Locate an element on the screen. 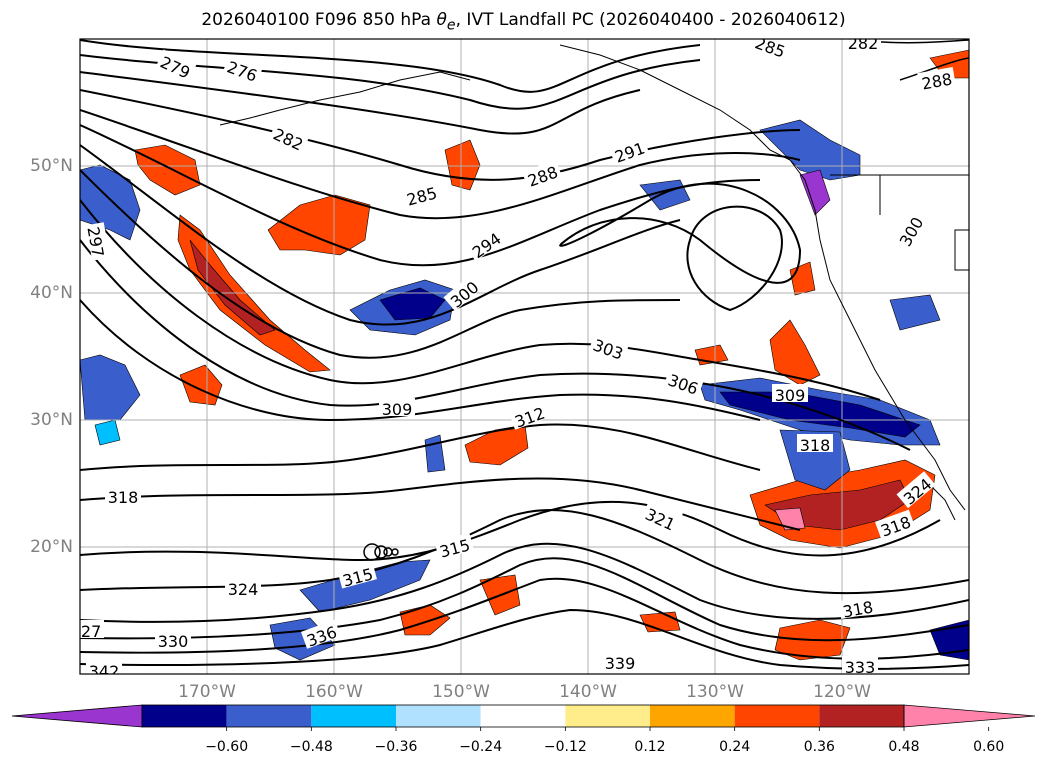 The image size is (1047, 767). longitude-label: 150°W is located at coordinates (461, 692).